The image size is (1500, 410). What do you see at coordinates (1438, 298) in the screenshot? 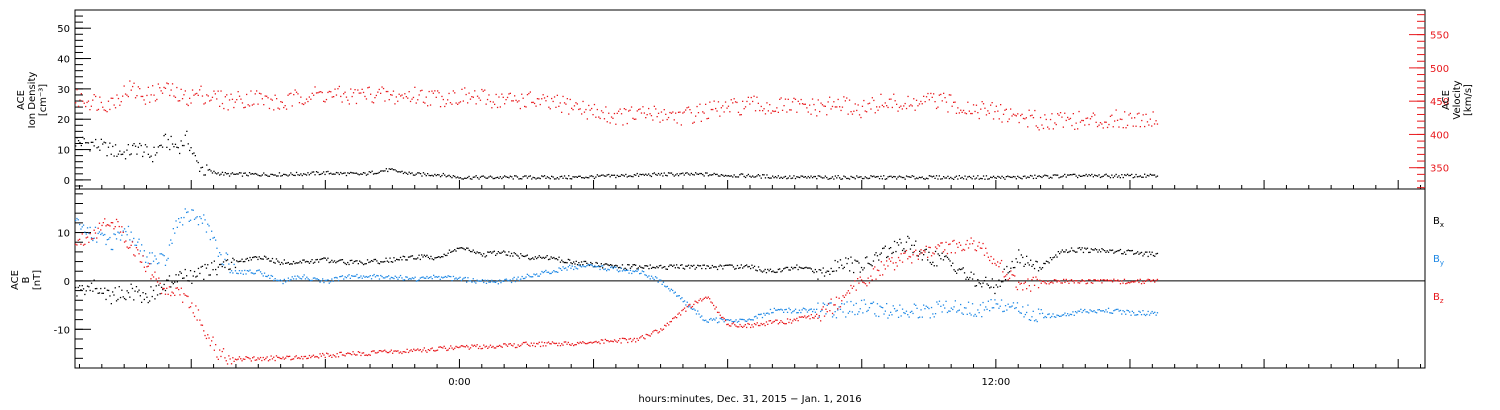
I see `legend-bz: Bz` at bounding box center [1438, 298].